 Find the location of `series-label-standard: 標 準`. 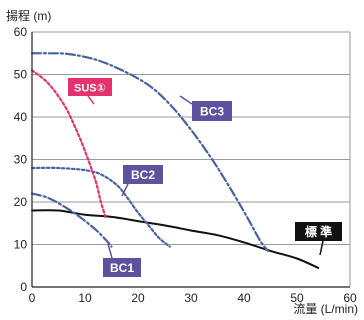

series-label-standard: 標 準 is located at coordinates (318, 239).